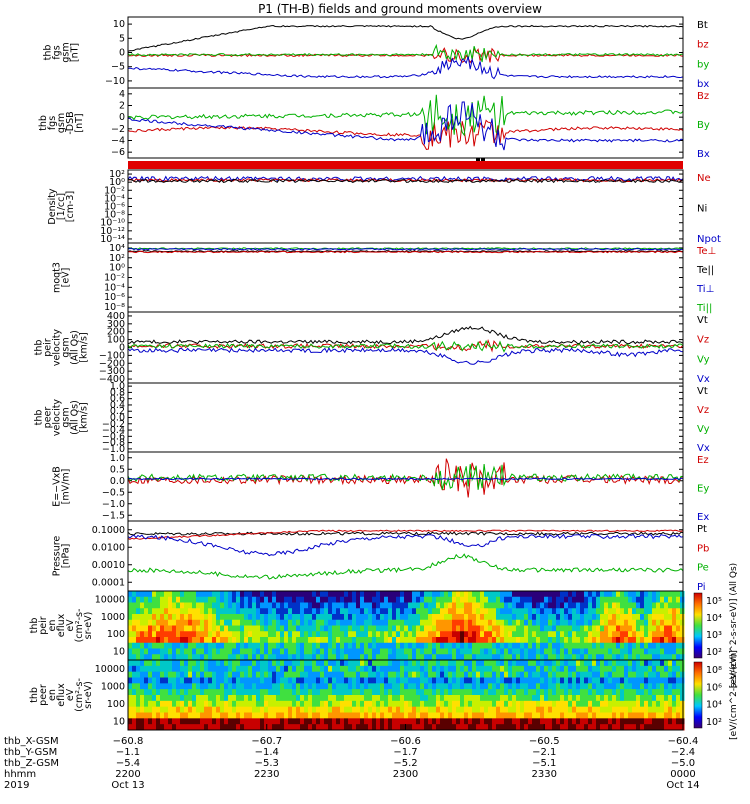 This screenshot has width=750, height=804. I want to click on legend-label-Vx: Vx, so click(703, 379).